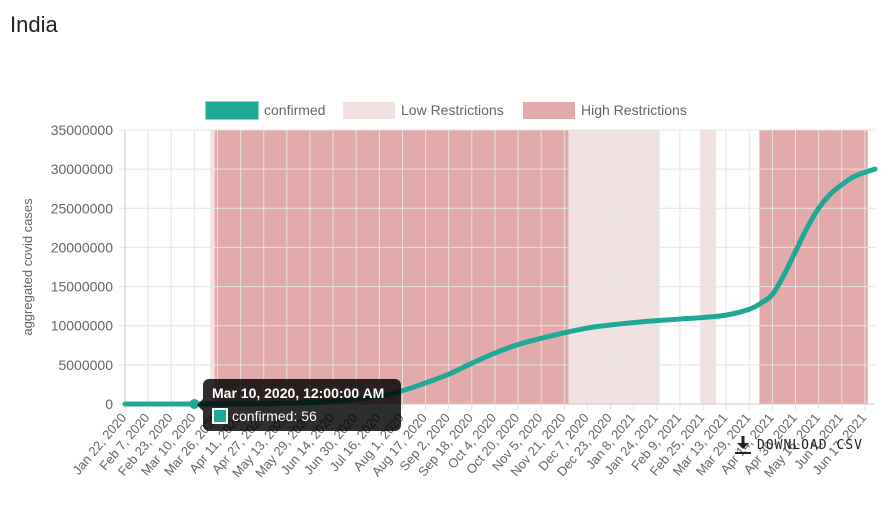  I want to click on legend-label: Low Restrictions, so click(452, 110).